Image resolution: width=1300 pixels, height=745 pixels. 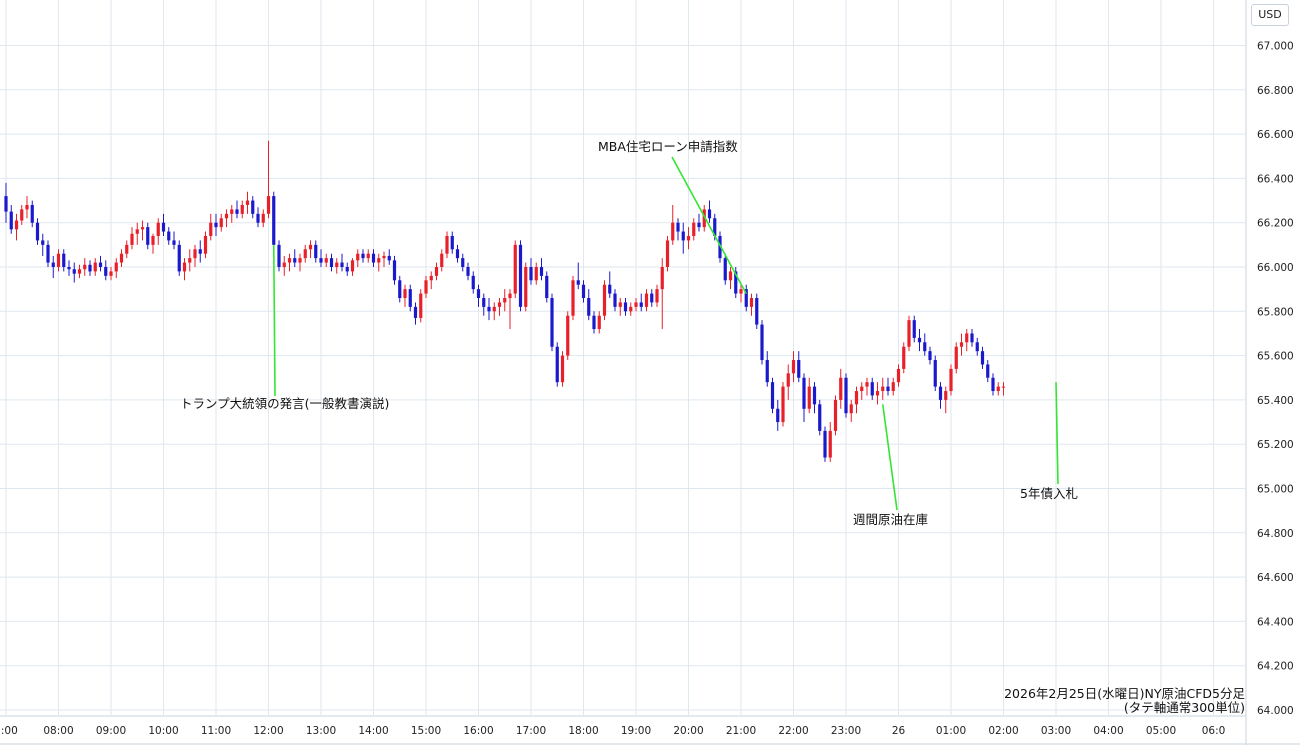 I want to click on x-tick-label: 12:00, so click(x=268, y=731).